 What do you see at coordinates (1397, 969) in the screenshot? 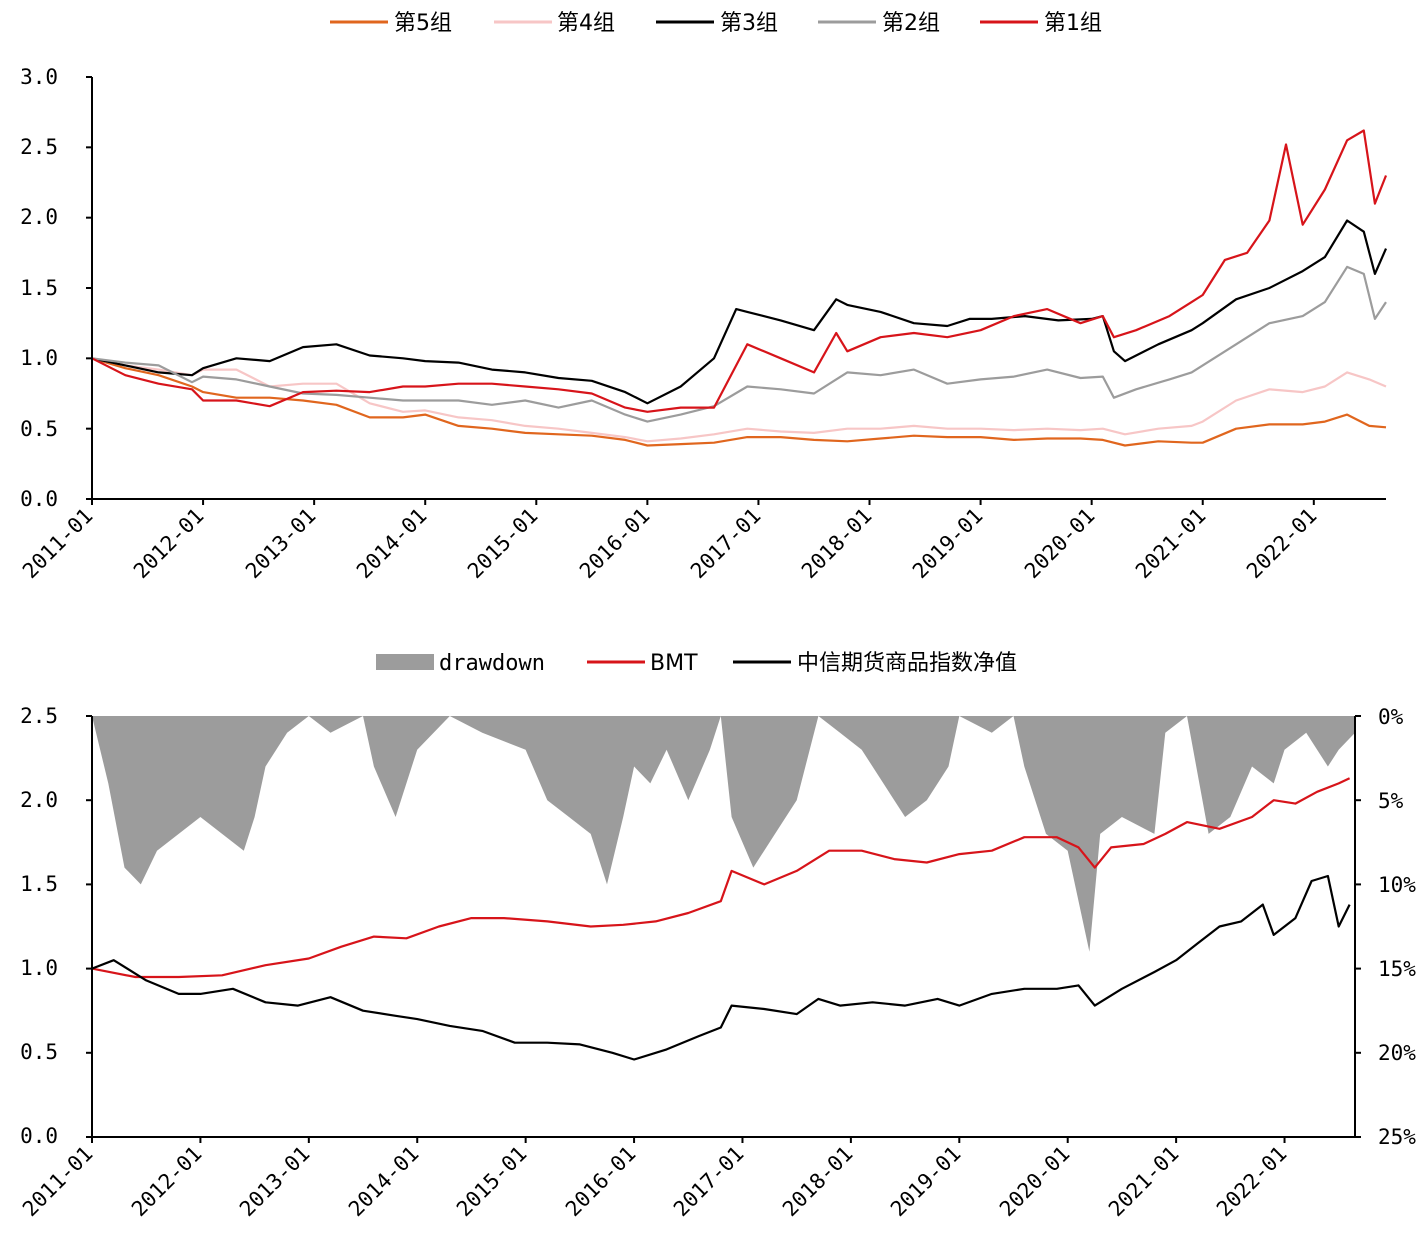
I see `bottom-y2-tick: 15%` at bounding box center [1397, 969].